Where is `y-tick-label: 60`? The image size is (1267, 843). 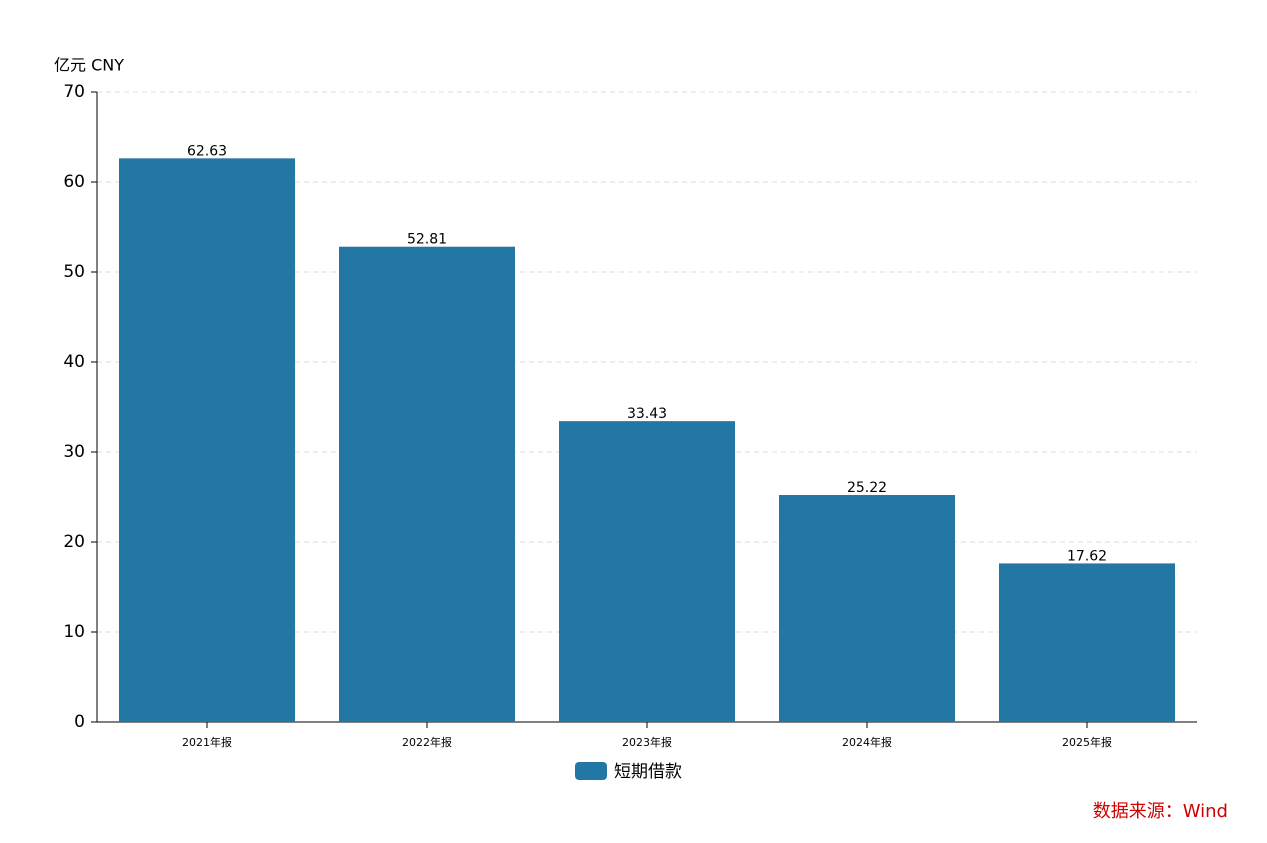 y-tick-label: 60 is located at coordinates (74, 182).